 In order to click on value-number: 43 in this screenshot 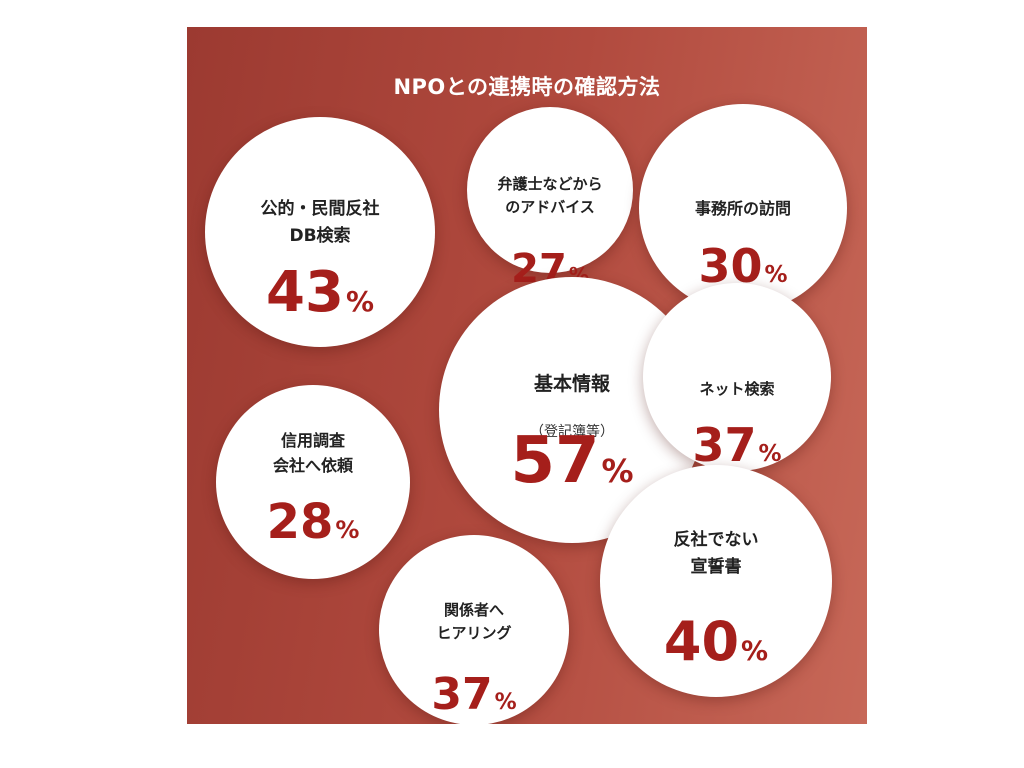, I will do `click(305, 293)`.